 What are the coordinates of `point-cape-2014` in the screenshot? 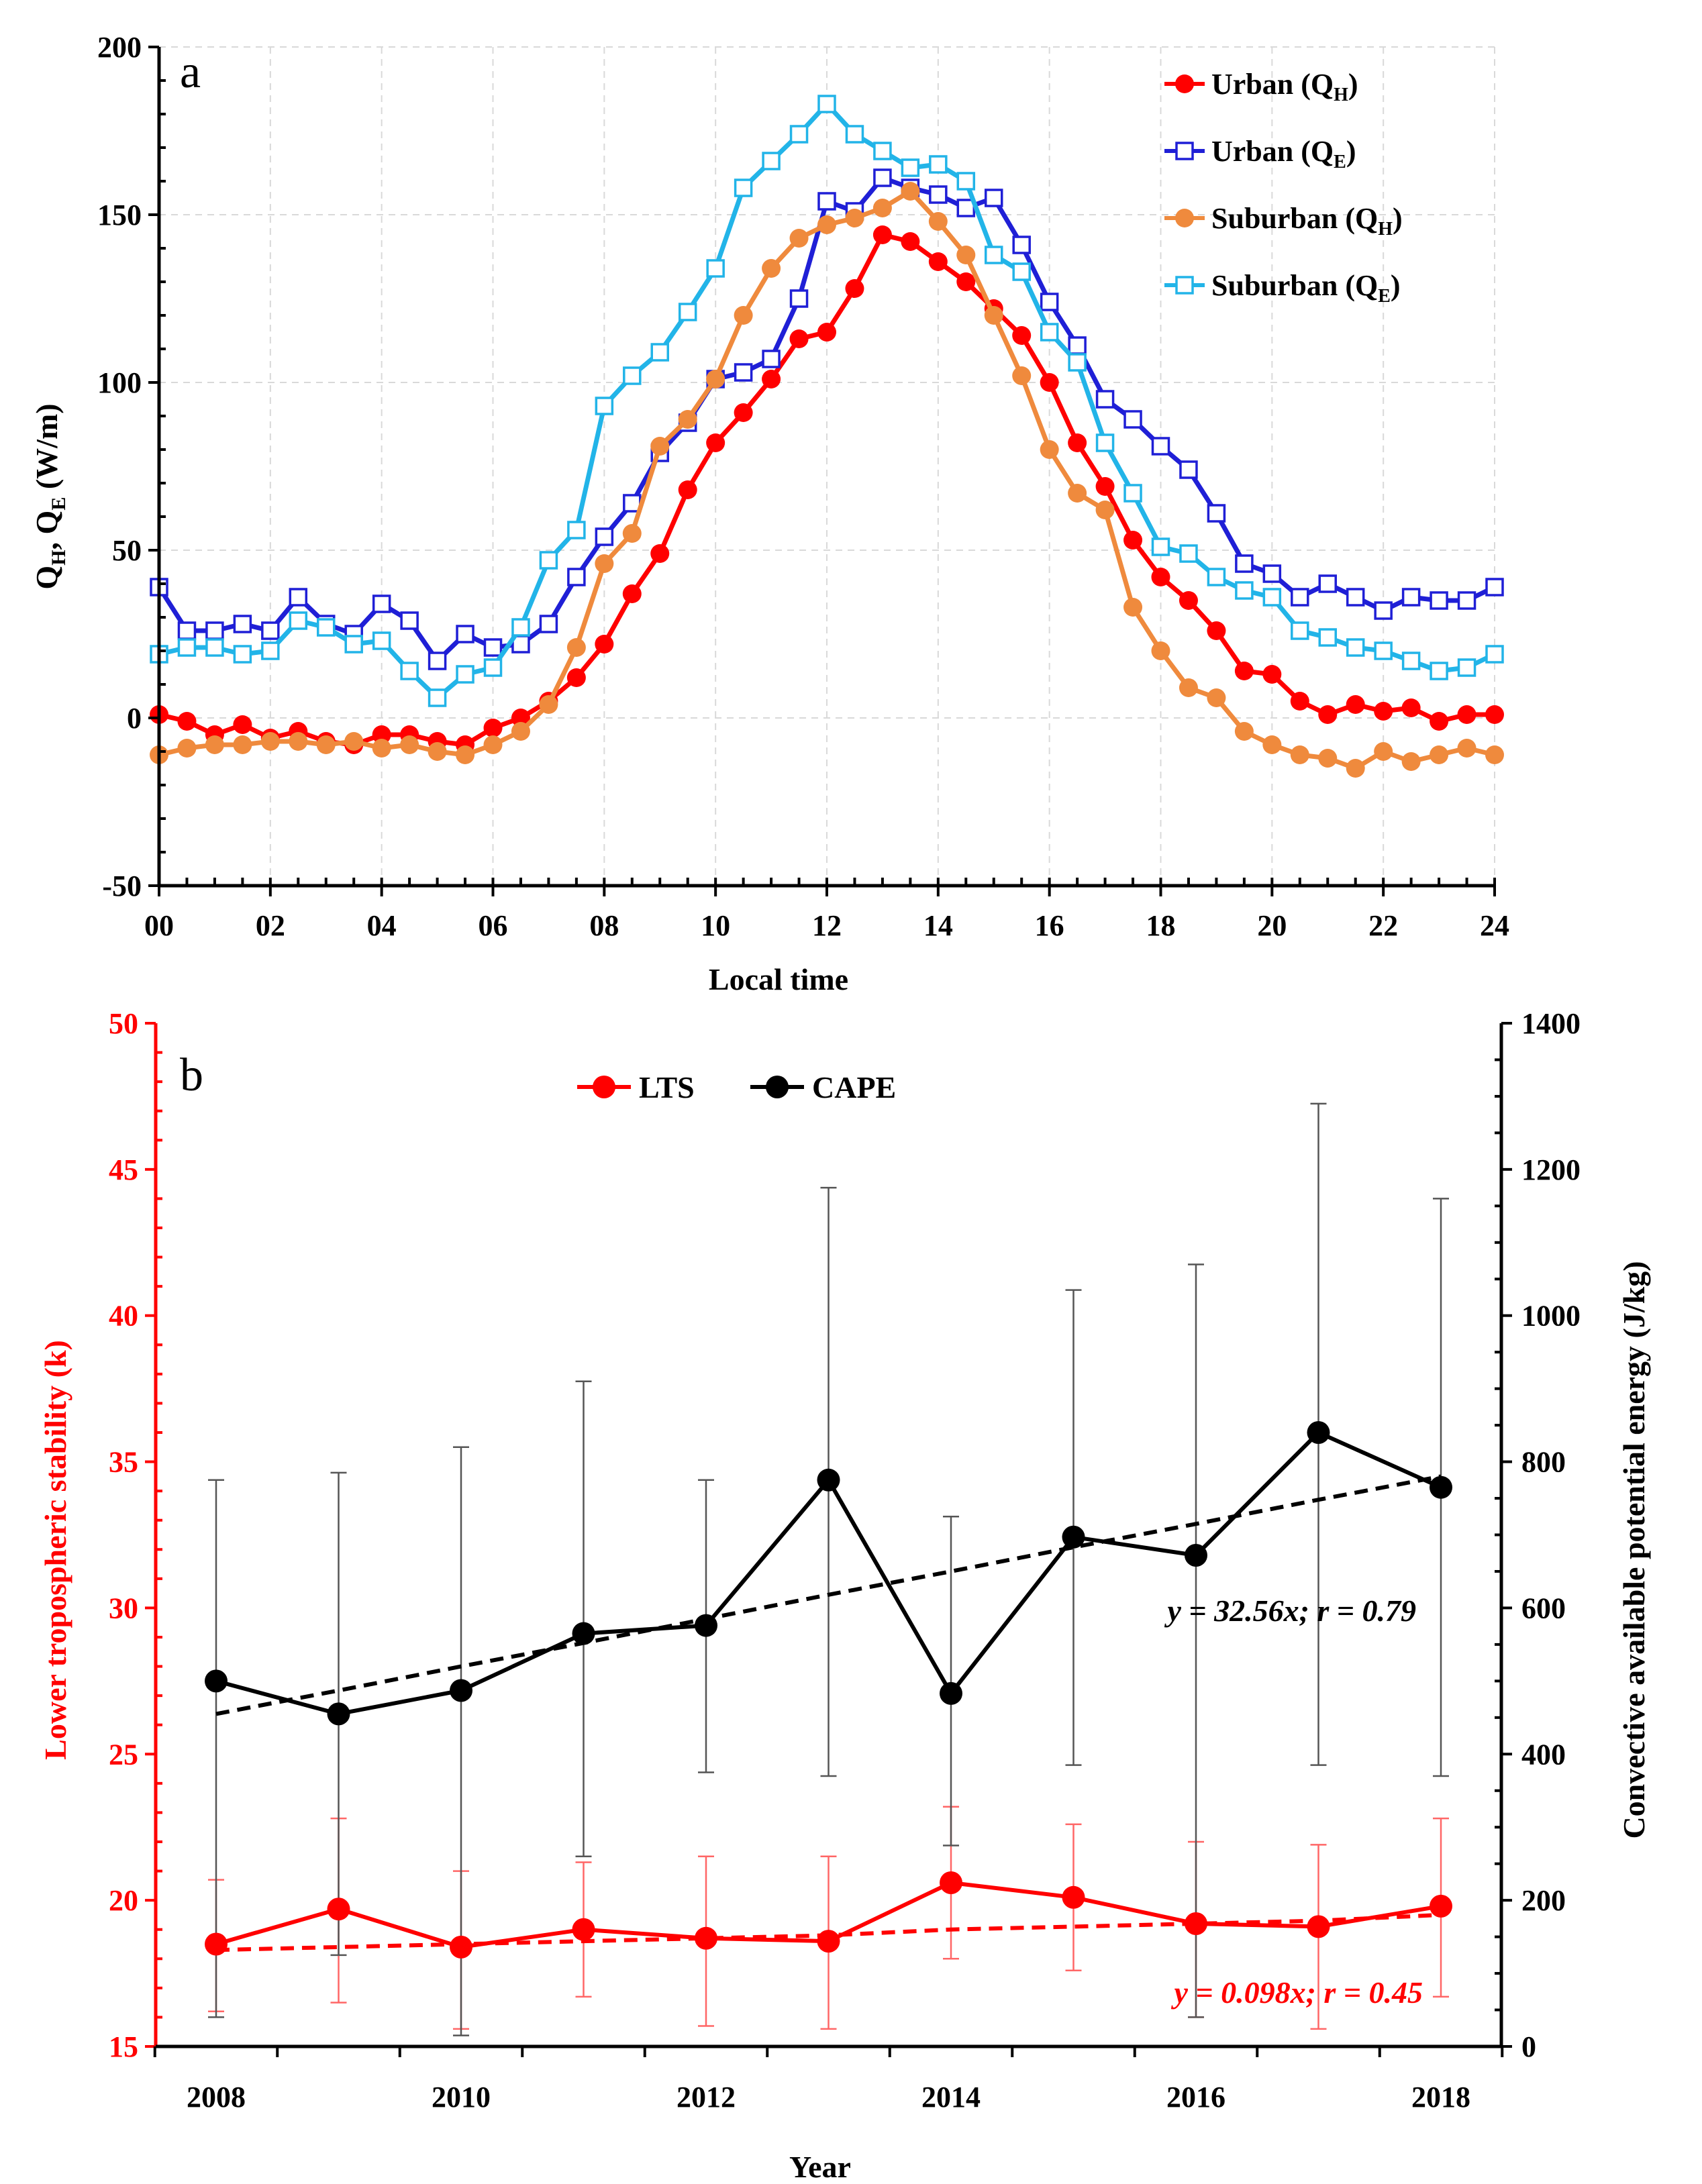 It's located at (951, 1693).